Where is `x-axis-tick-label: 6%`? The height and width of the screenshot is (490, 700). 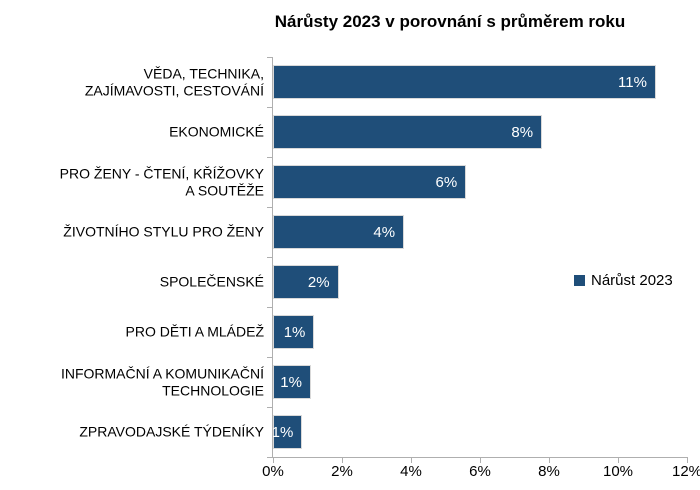
x-axis-tick-label: 6% is located at coordinates (480, 471).